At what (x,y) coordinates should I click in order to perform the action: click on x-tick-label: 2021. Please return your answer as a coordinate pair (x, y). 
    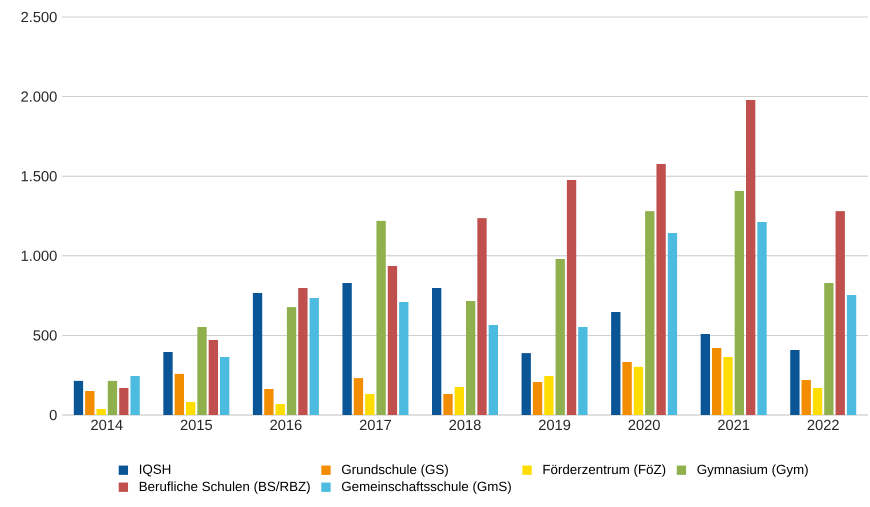
    Looking at the image, I should click on (734, 425).